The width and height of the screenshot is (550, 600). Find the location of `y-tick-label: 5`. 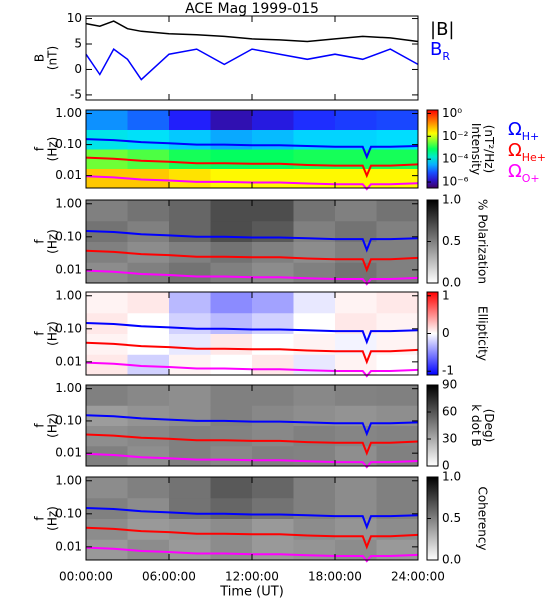

y-tick-label: 5 is located at coordinates (78, 44).